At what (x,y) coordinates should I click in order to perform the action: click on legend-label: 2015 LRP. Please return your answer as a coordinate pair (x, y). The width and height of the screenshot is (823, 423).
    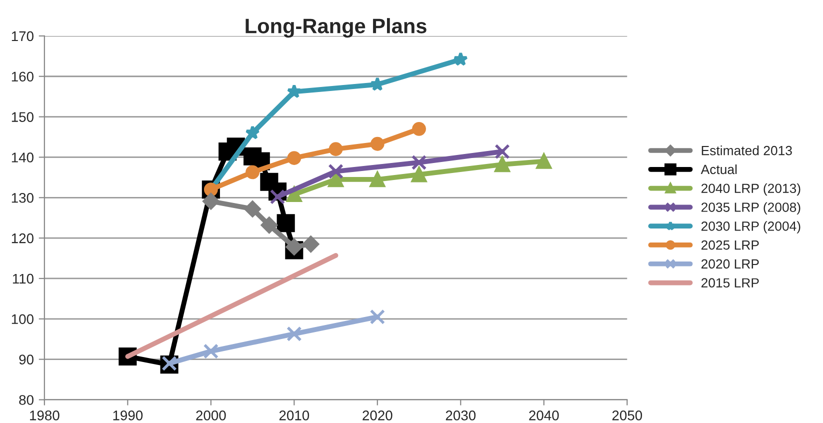
    Looking at the image, I should click on (730, 283).